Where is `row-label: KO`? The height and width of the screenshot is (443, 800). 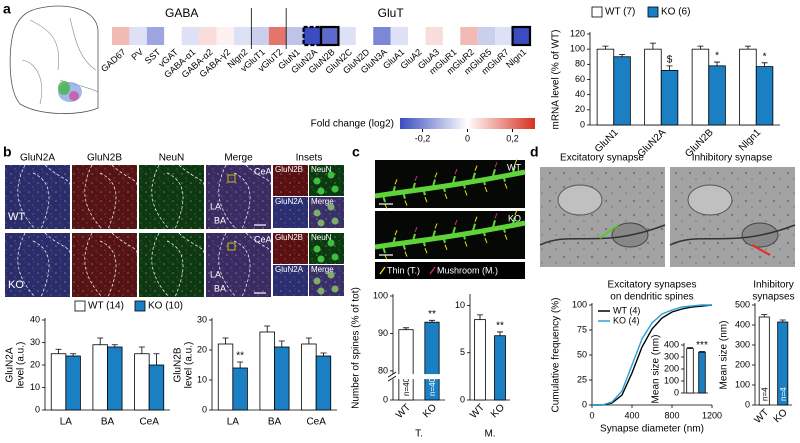
row-label: KO is located at coordinates (514, 218).